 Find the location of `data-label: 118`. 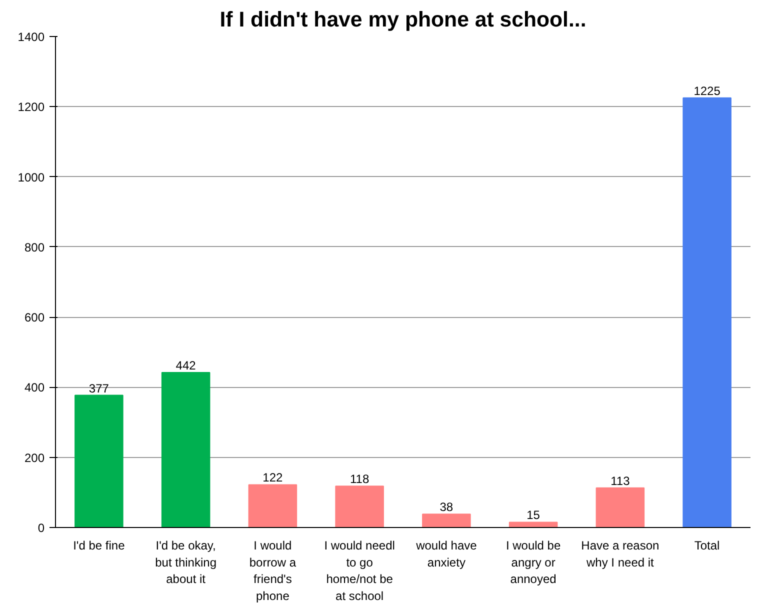

data-label: 118 is located at coordinates (360, 479).